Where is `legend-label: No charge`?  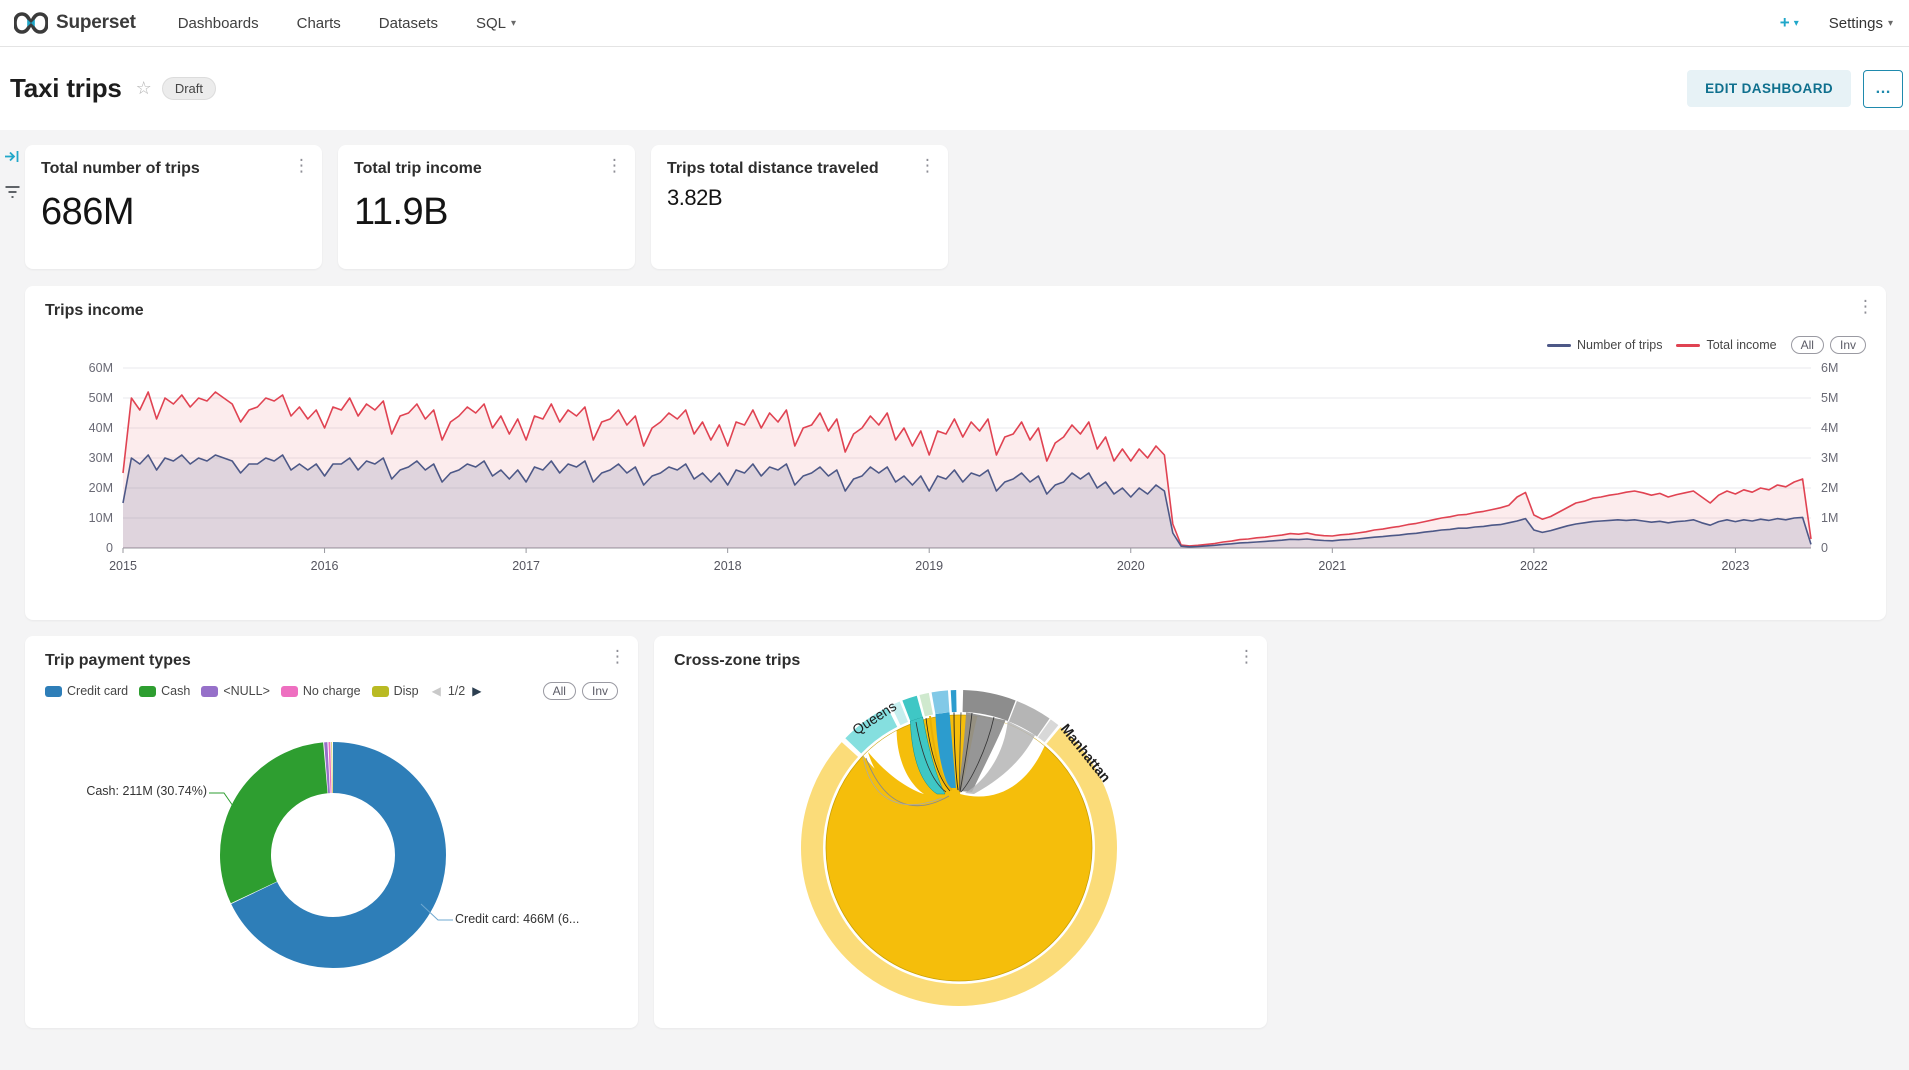
legend-label: No charge is located at coordinates (331, 691).